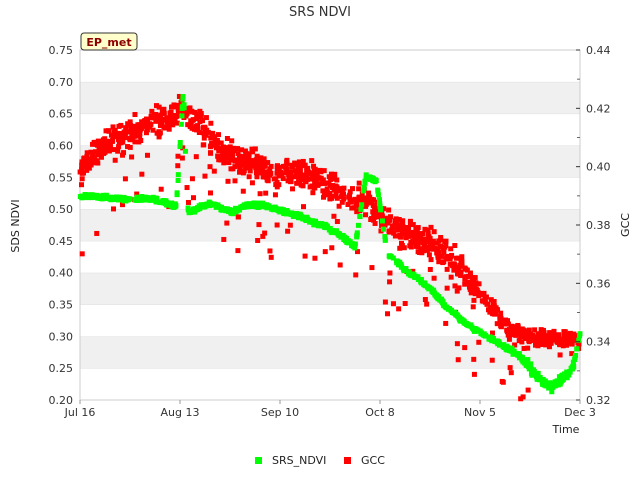 The image size is (640, 480). Describe the element at coordinates (61, 209) in the screenshot. I see `left-tick-label: 0.50` at that location.